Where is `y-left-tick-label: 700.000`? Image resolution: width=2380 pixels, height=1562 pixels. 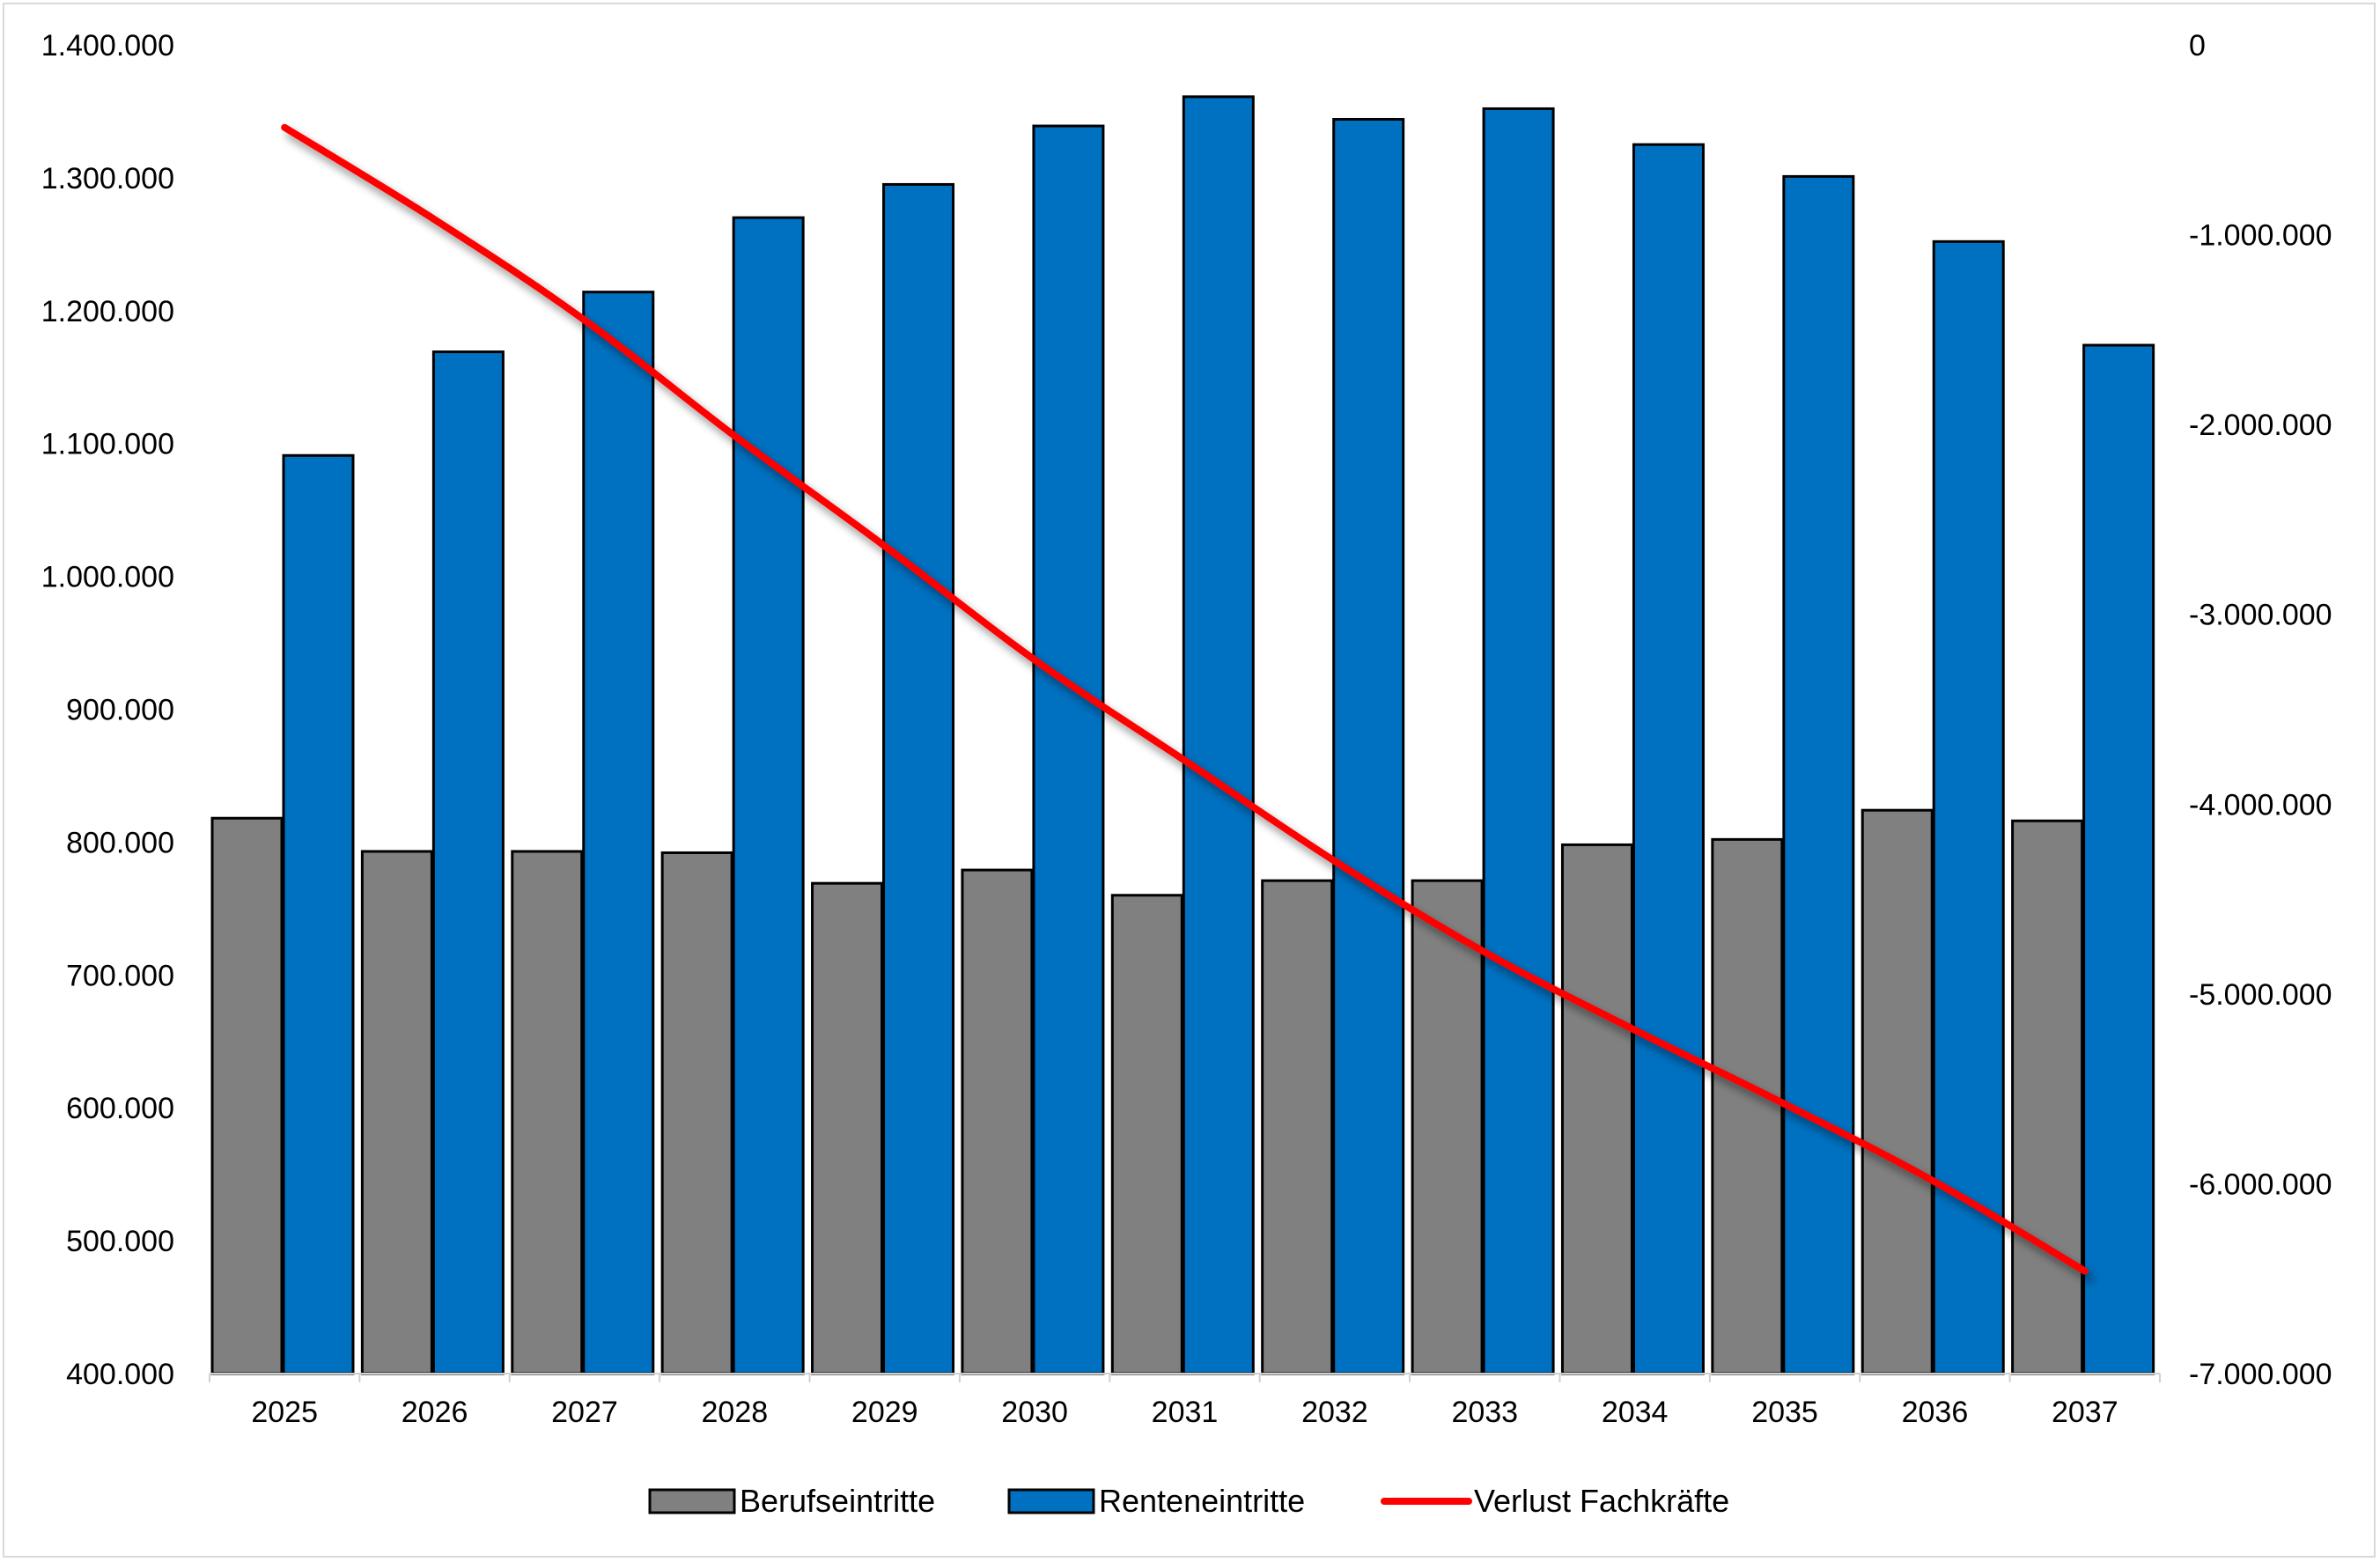 y-left-tick-label: 700.000 is located at coordinates (120, 975).